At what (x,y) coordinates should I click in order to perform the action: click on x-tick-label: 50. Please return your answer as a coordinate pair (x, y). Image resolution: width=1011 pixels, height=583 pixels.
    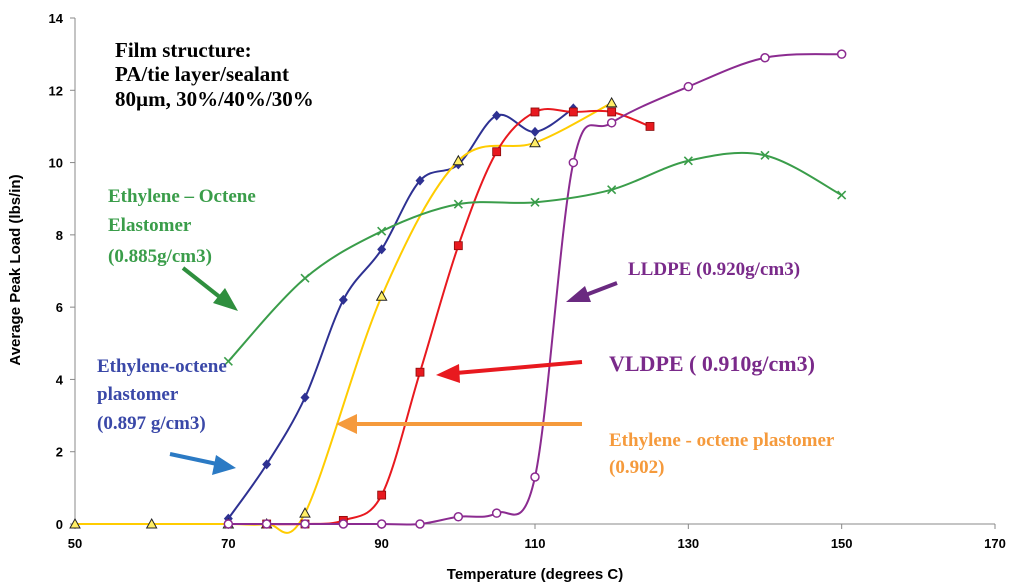
    Looking at the image, I should click on (75, 543).